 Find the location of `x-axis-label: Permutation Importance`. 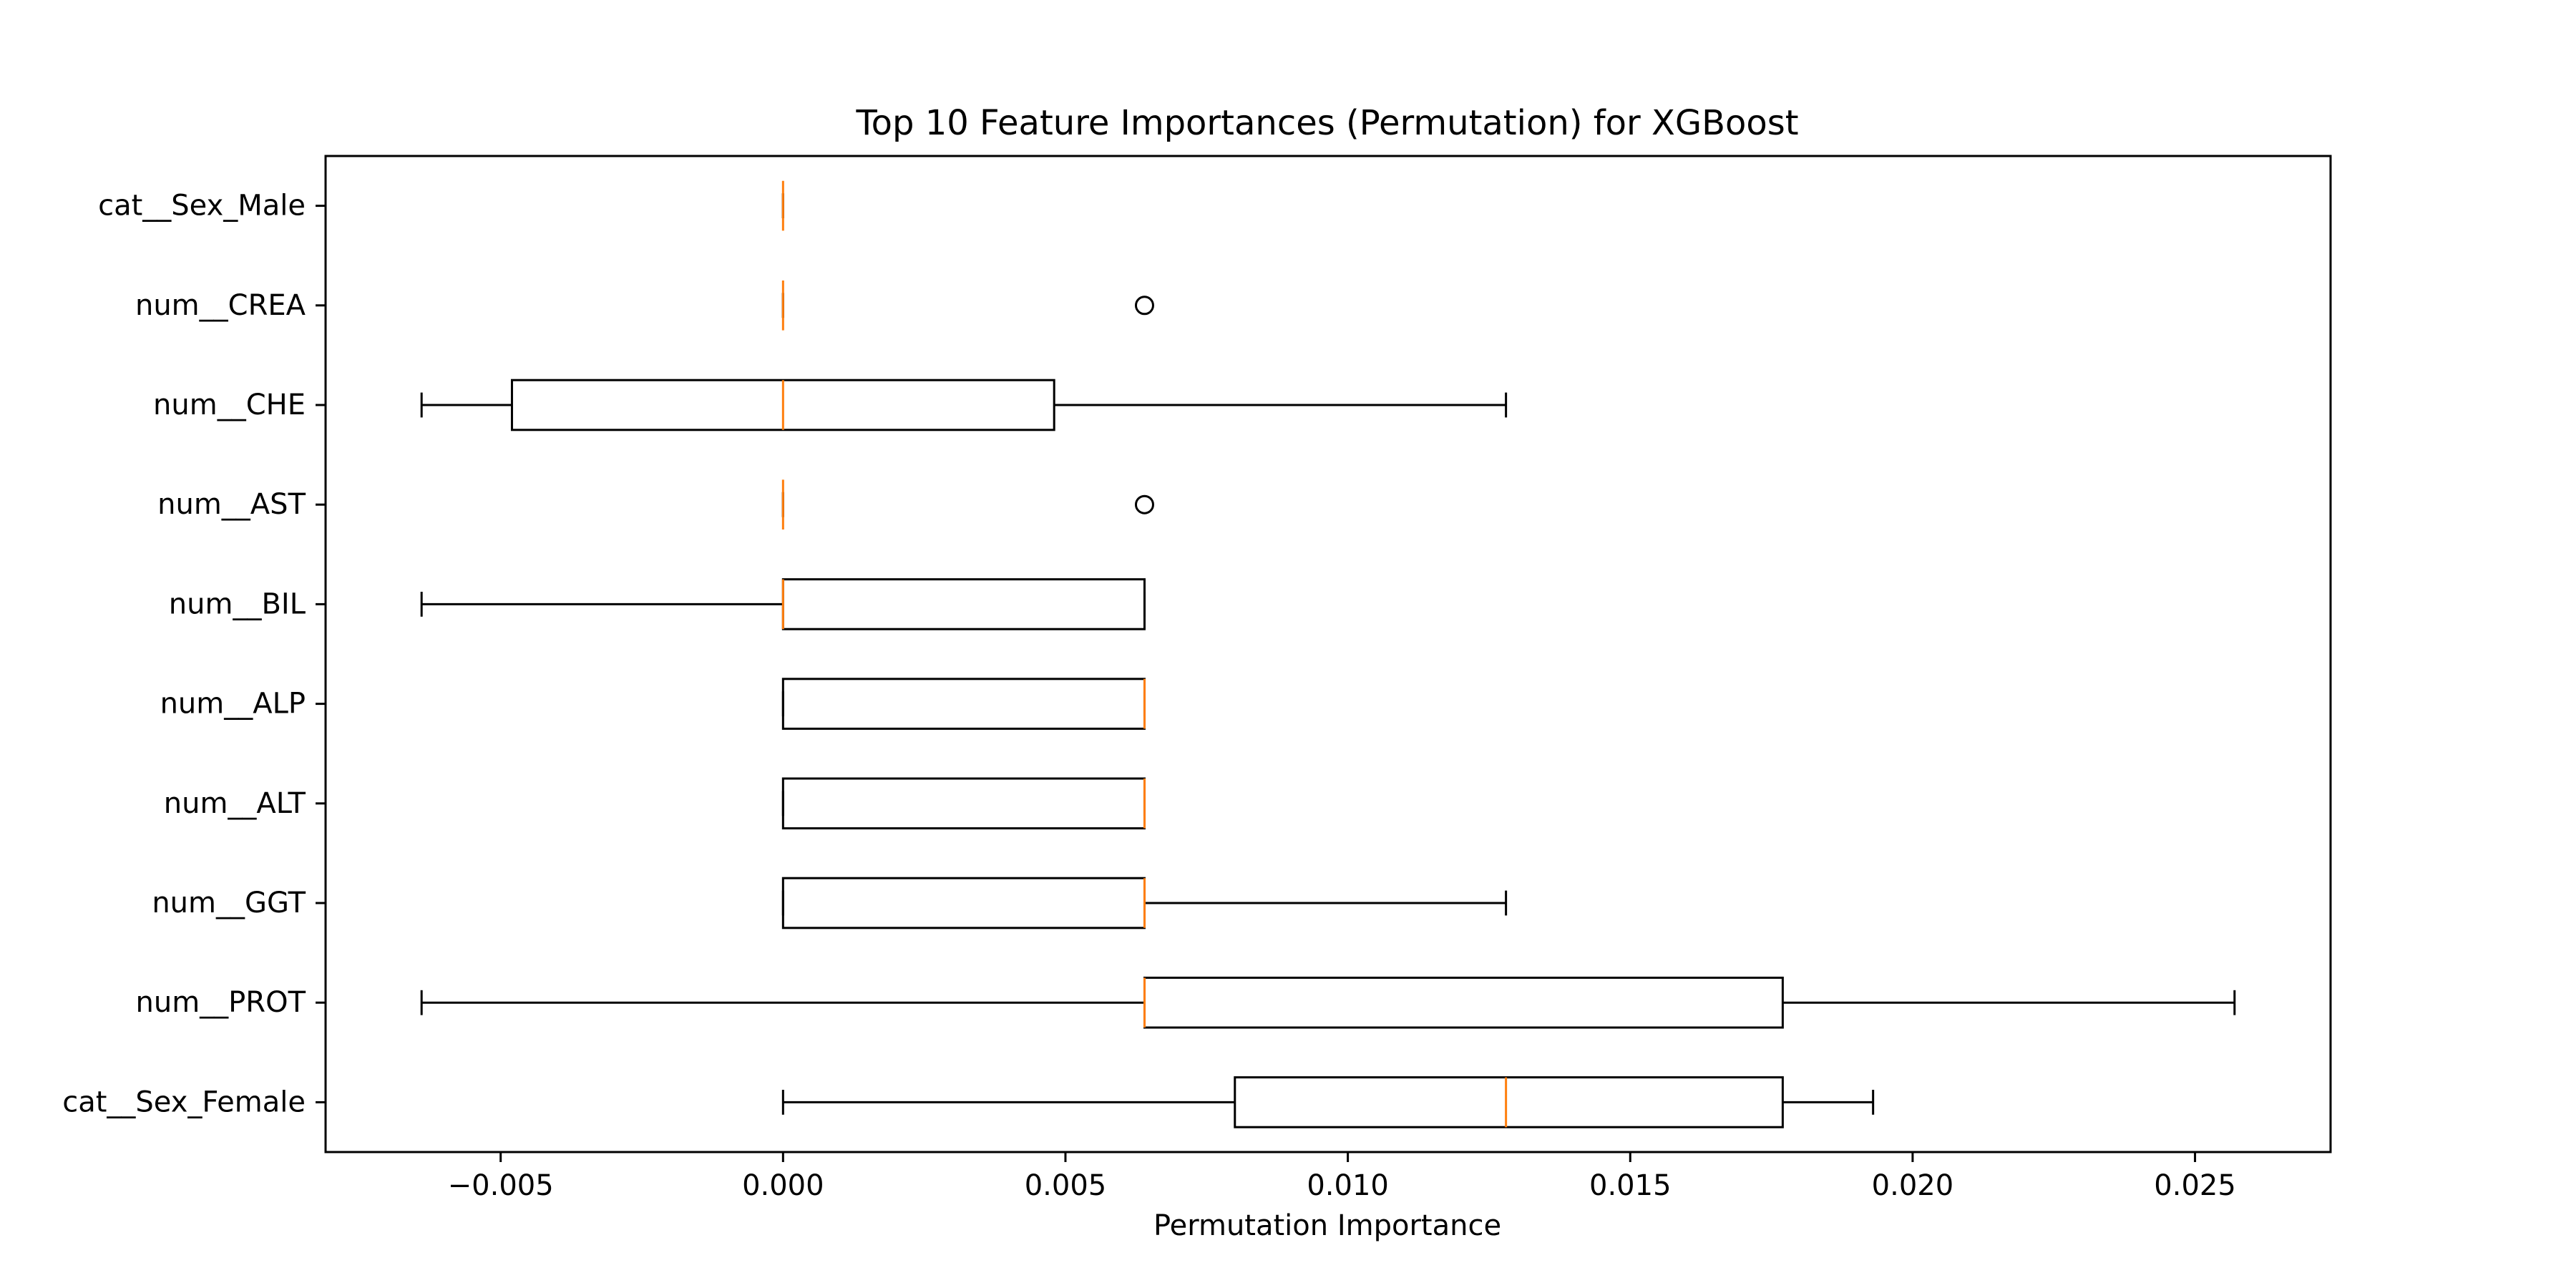

x-axis-label: Permutation Importance is located at coordinates (1327, 1225).